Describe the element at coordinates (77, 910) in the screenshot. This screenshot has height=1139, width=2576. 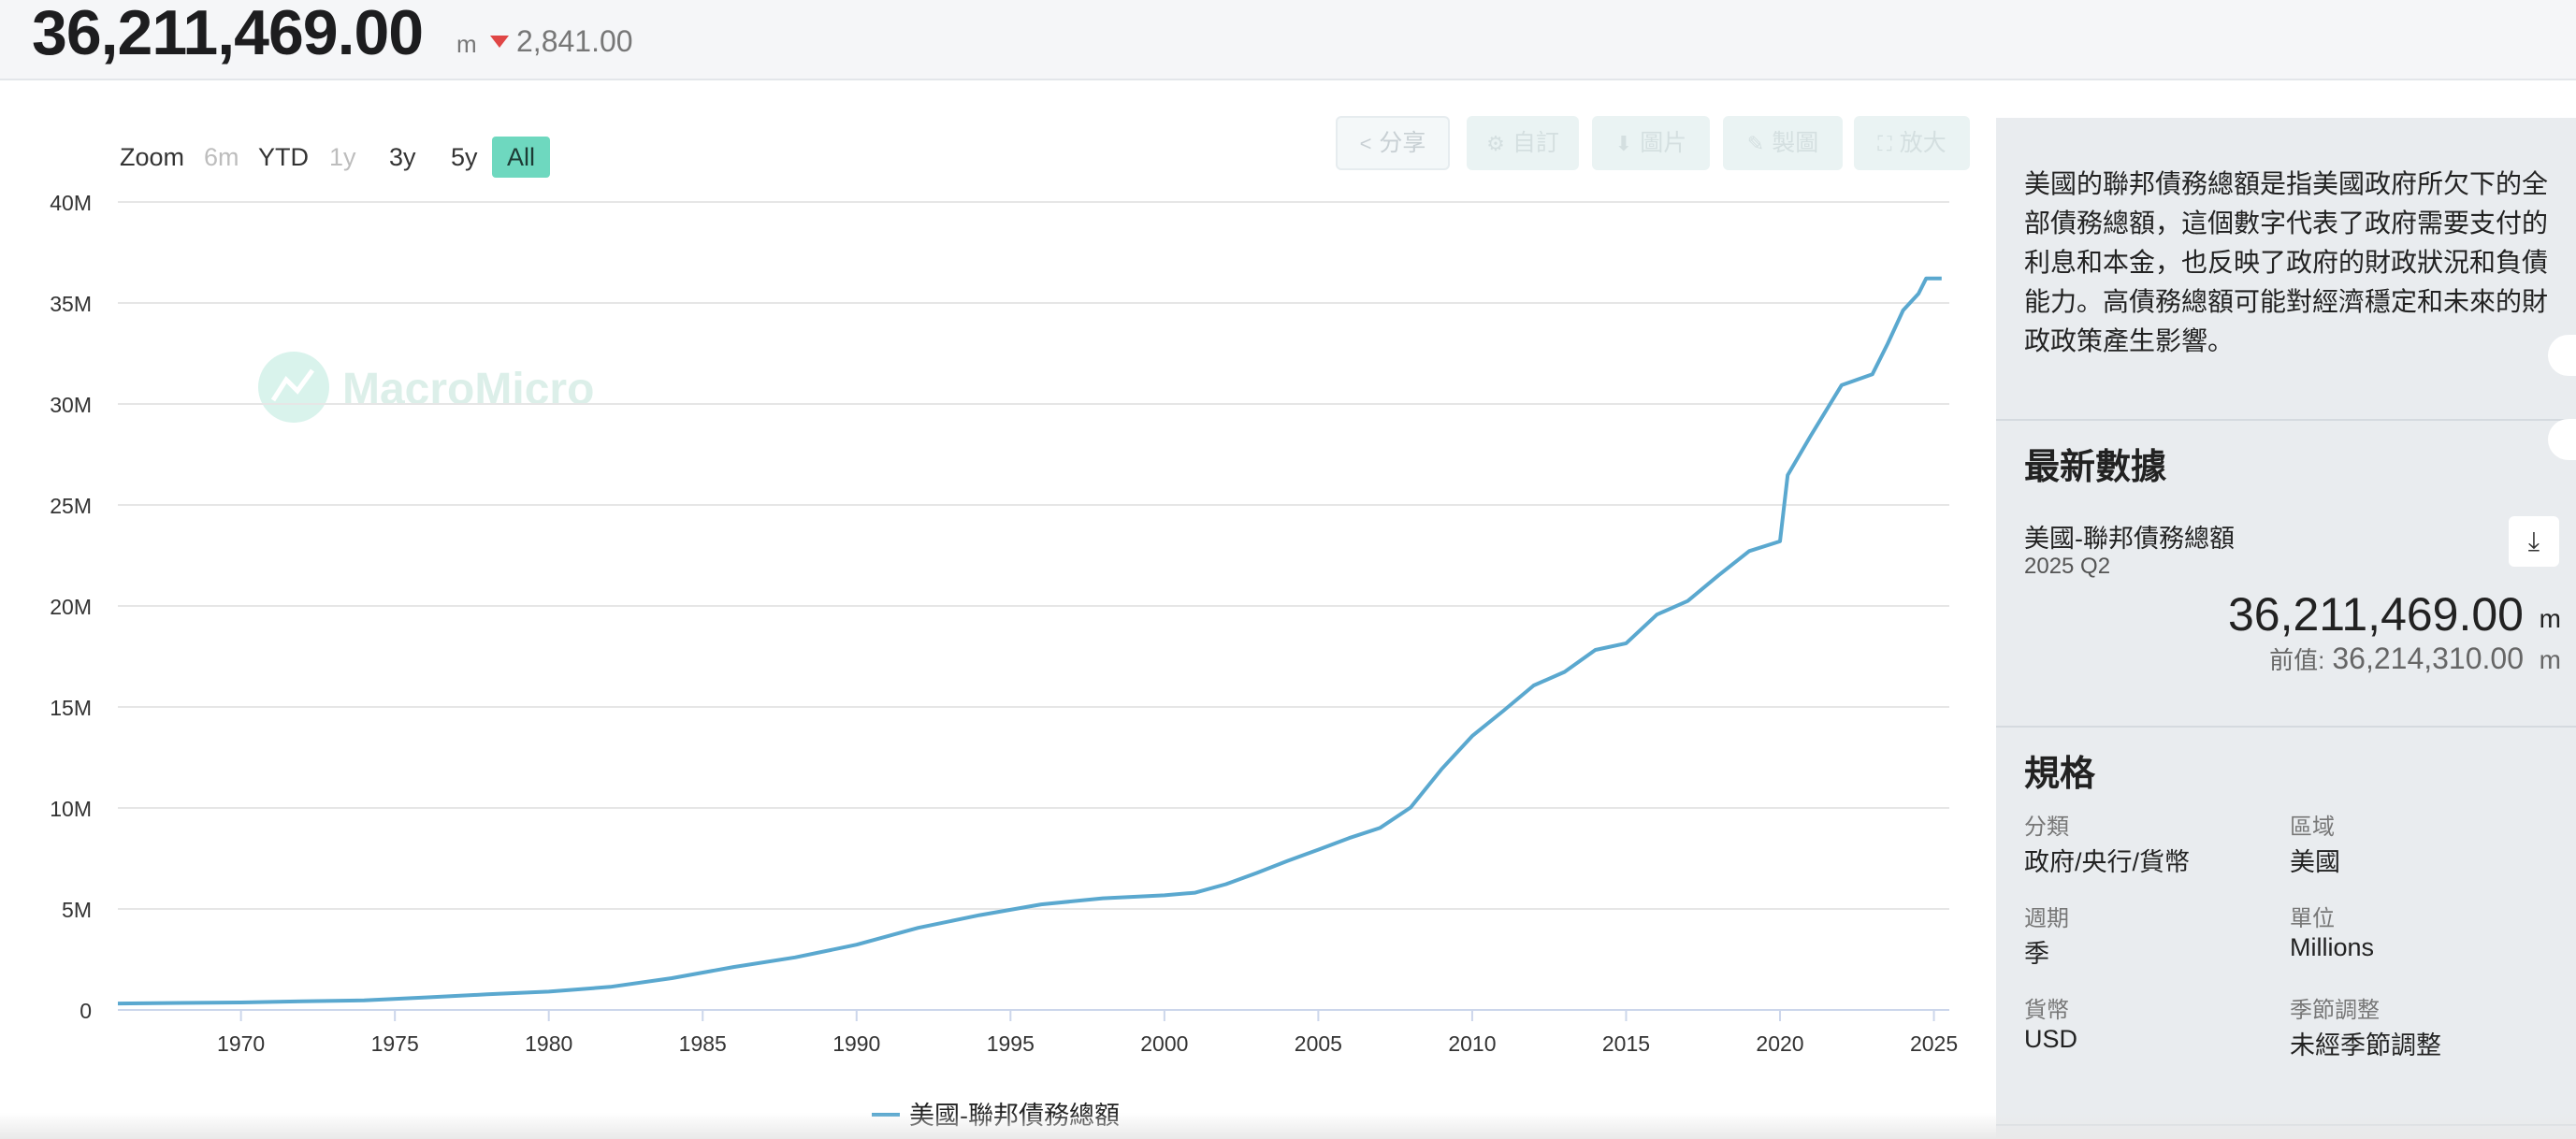
I see `y-tick-label: 5M` at that location.